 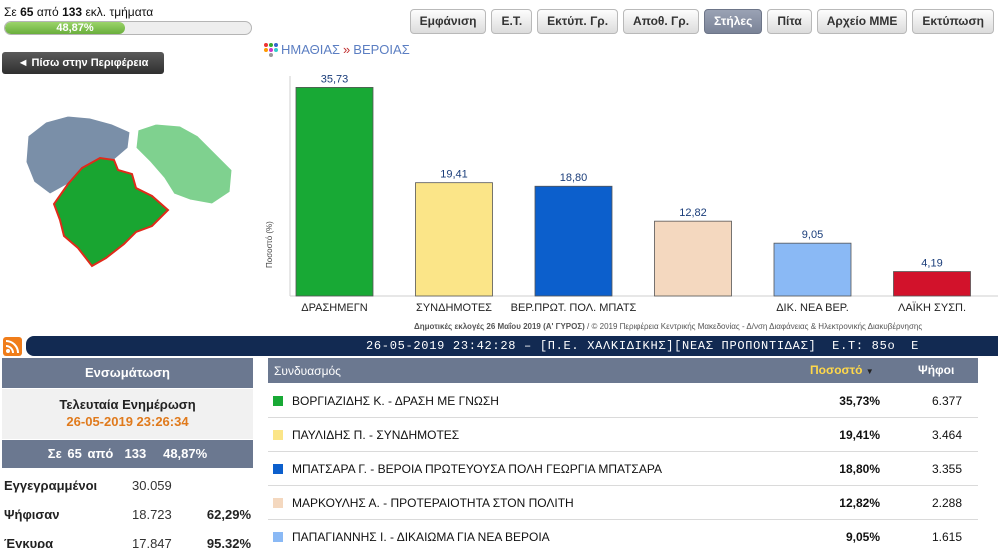 I want to click on party-votes: 3.464, so click(x=946, y=435).